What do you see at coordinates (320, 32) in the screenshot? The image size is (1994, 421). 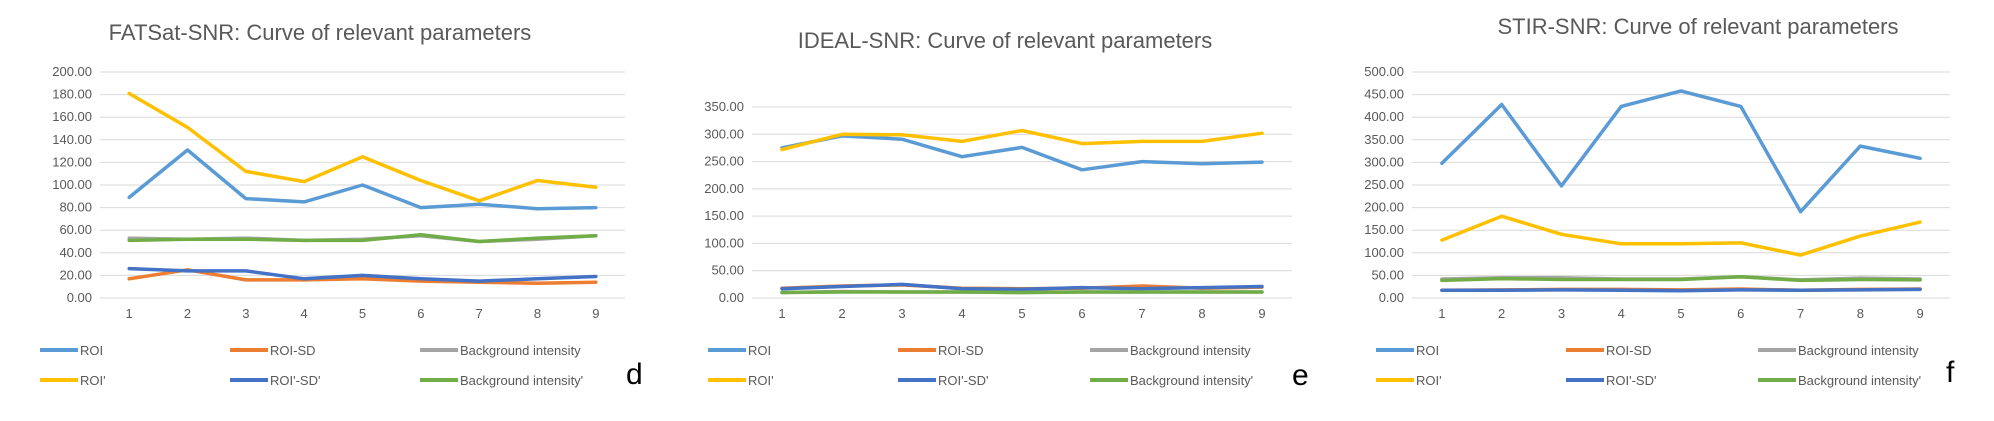 I see `chart-title: FATSat-SNR: Curve of relevant parameters` at bounding box center [320, 32].